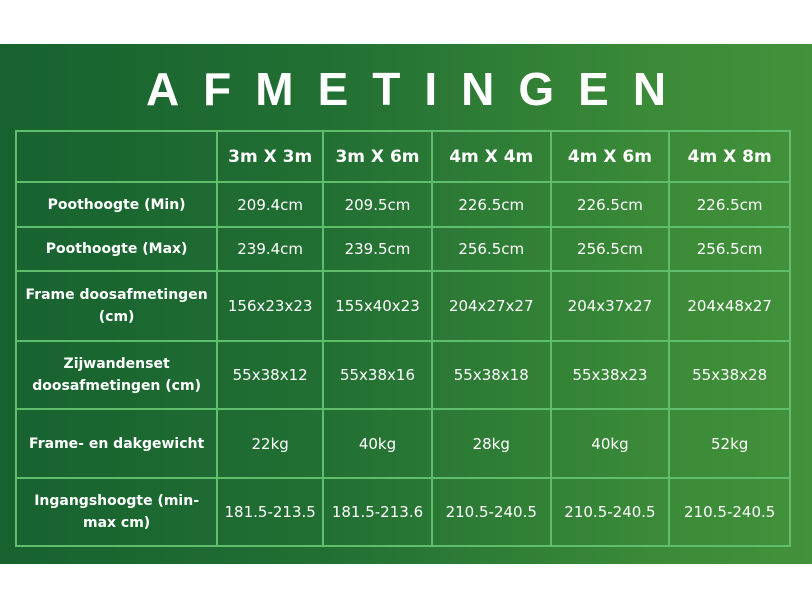 This screenshot has height=609, width=812. What do you see at coordinates (116, 443) in the screenshot?
I see `row-label: Frame- en dakgewicht` at bounding box center [116, 443].